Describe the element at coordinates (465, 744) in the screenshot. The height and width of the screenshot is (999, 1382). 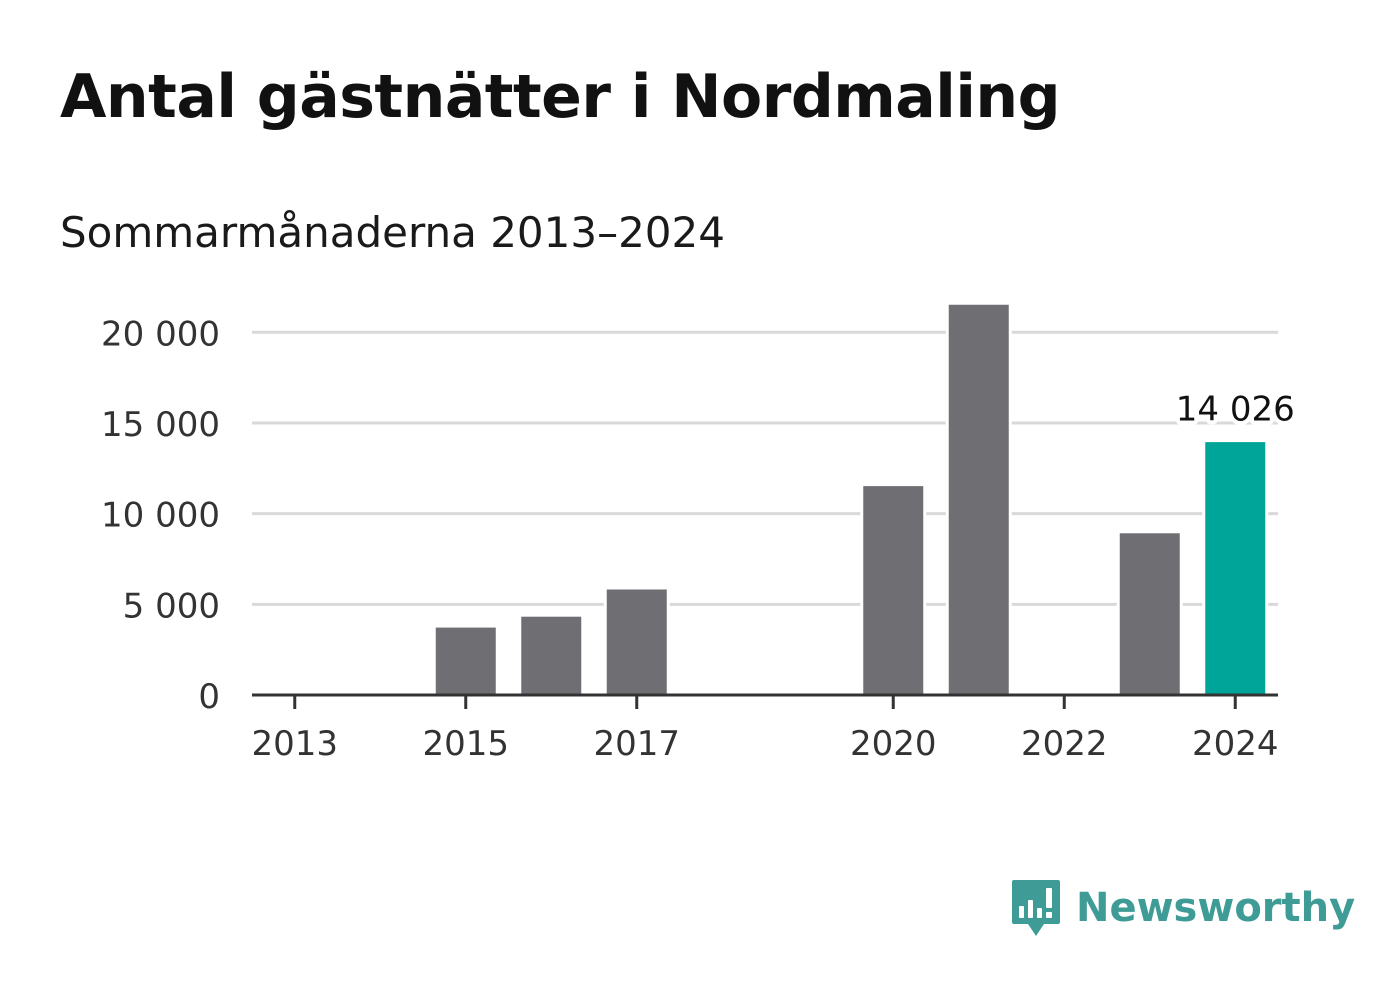
I see `x-tick-label: 2015` at that location.